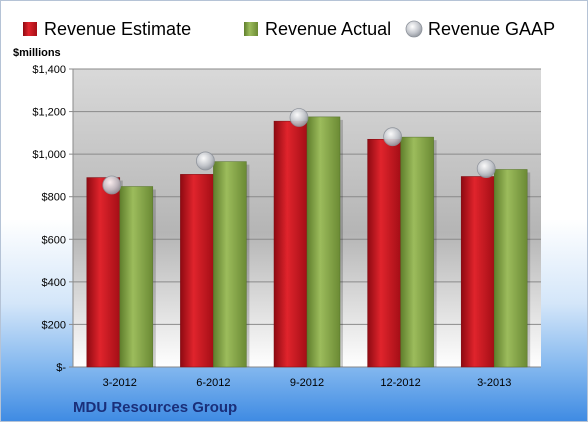 The width and height of the screenshot is (588, 422). I want to click on y-tick-label: $1,000, so click(49, 155).